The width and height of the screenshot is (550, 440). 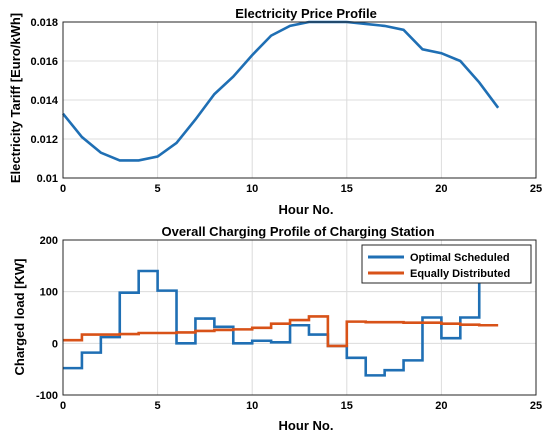 I want to click on chart2-ylabel: Charged load [KW], so click(x=19, y=317).